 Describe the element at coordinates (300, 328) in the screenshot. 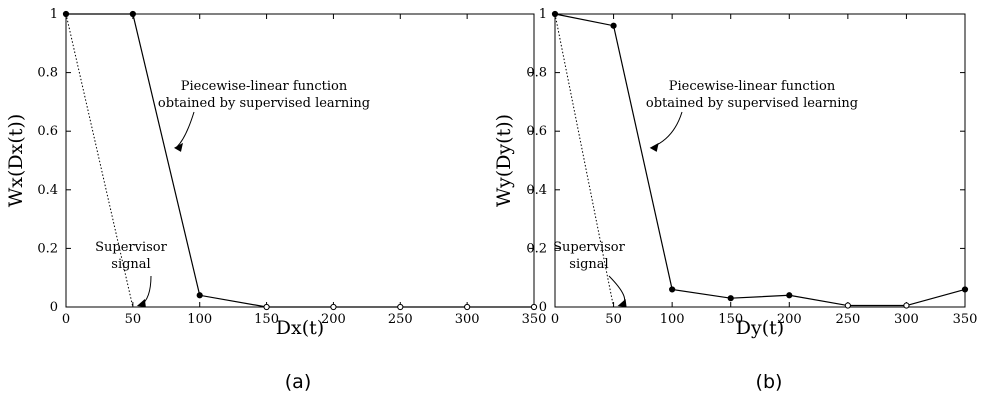

I see `x-axis-label: Dx(t)` at that location.